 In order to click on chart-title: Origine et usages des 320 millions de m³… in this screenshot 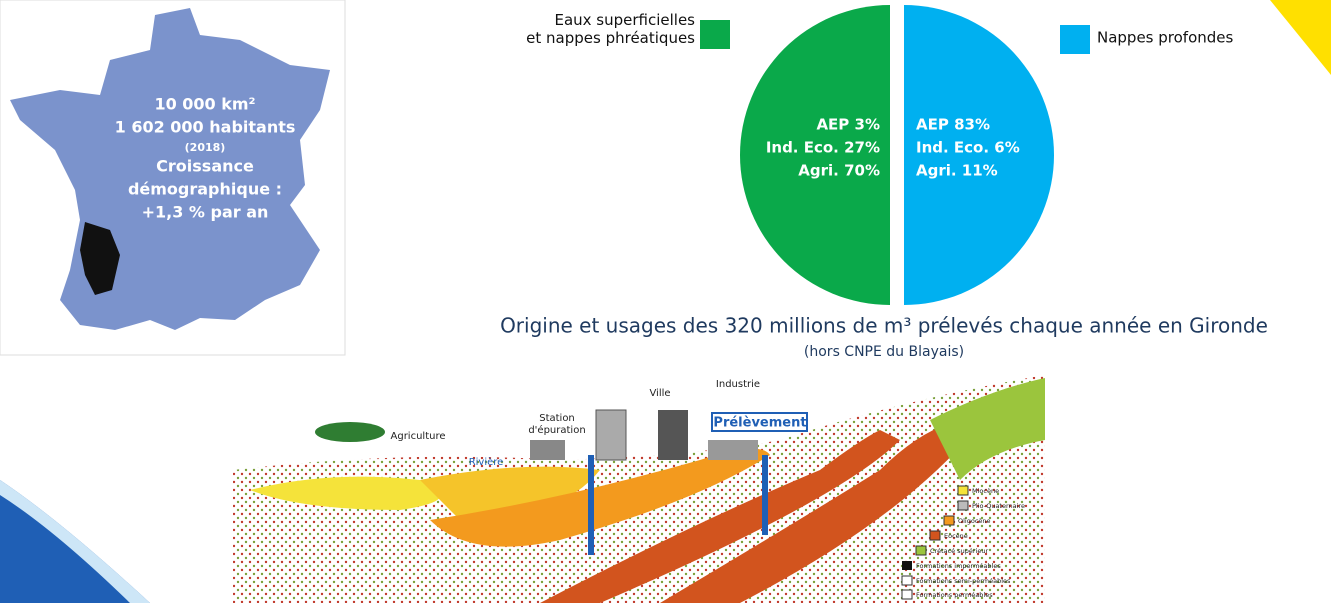, I will do `click(884, 326)`.